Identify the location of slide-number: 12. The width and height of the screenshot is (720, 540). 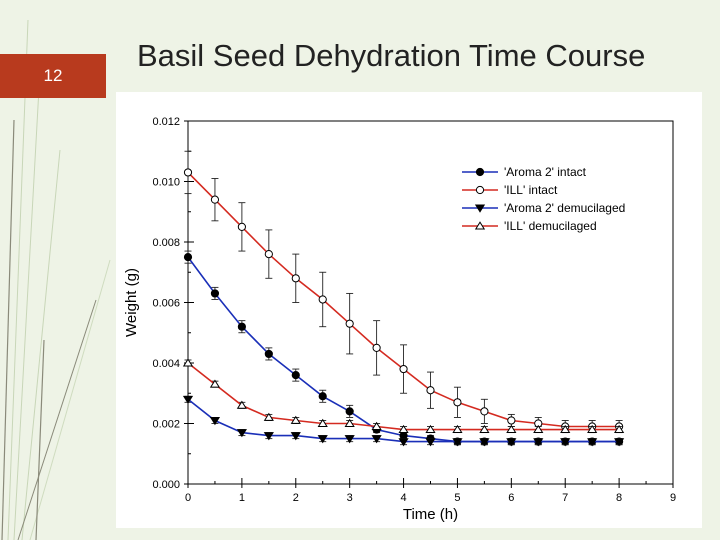
(53, 75).